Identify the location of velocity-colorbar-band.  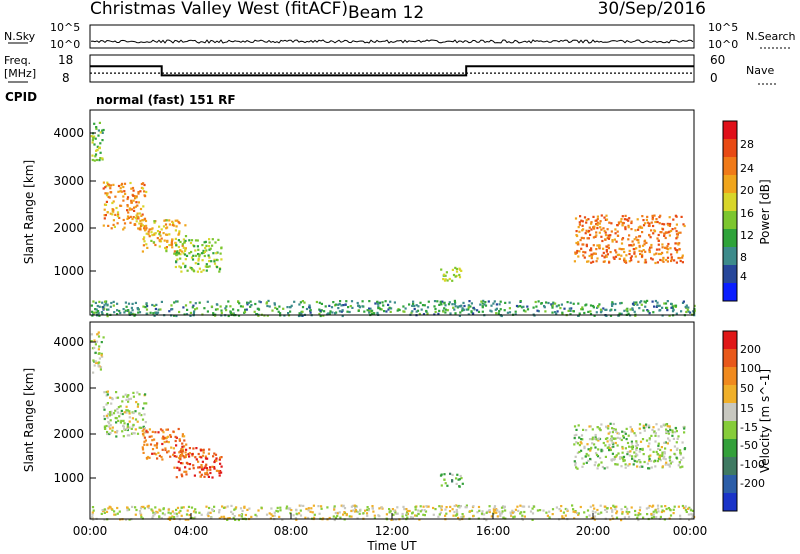
(730, 466).